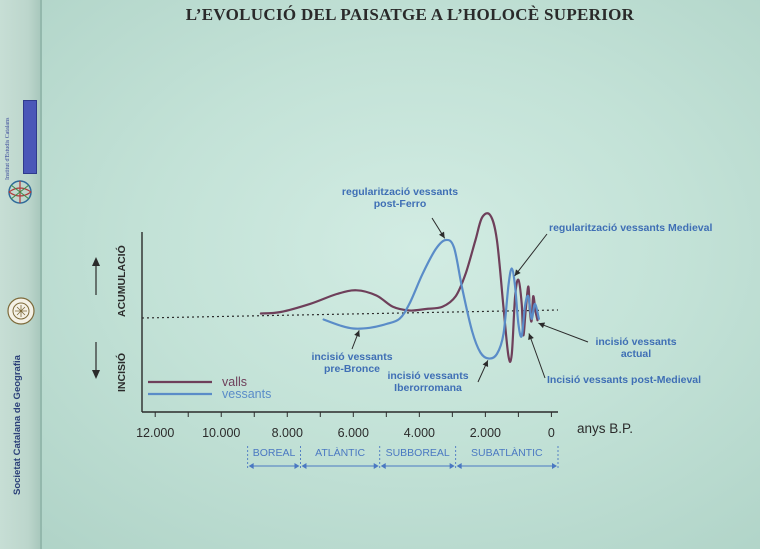  I want to click on annotation-label: regularització vessants post-Ferro, so click(400, 198).